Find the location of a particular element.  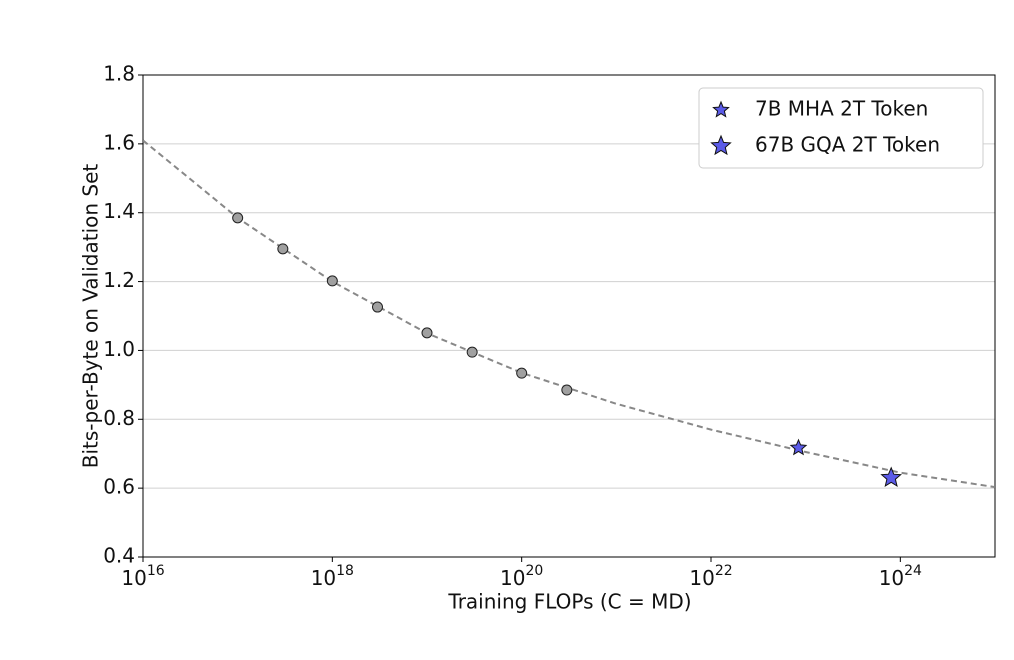

x-tick-label: 1016 is located at coordinates (142, 576).